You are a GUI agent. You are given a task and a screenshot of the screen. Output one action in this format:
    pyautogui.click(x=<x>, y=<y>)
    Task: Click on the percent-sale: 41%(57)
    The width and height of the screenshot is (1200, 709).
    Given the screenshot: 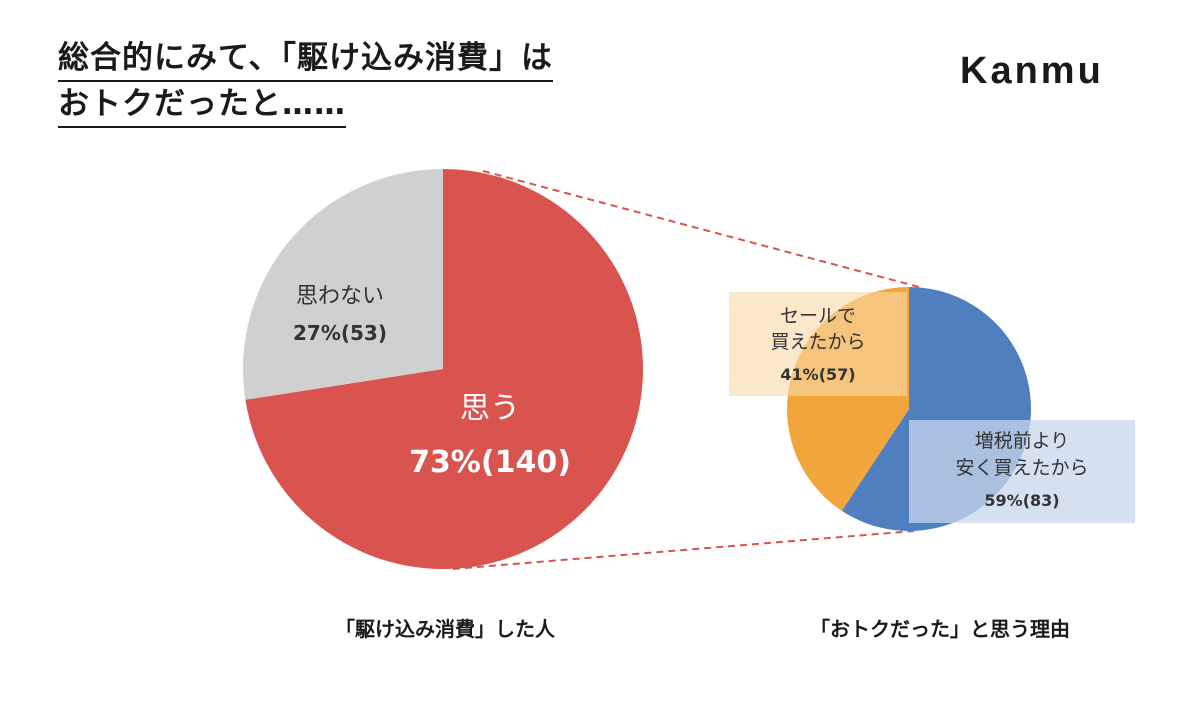 What is the action you would take?
    pyautogui.click(x=817, y=374)
    